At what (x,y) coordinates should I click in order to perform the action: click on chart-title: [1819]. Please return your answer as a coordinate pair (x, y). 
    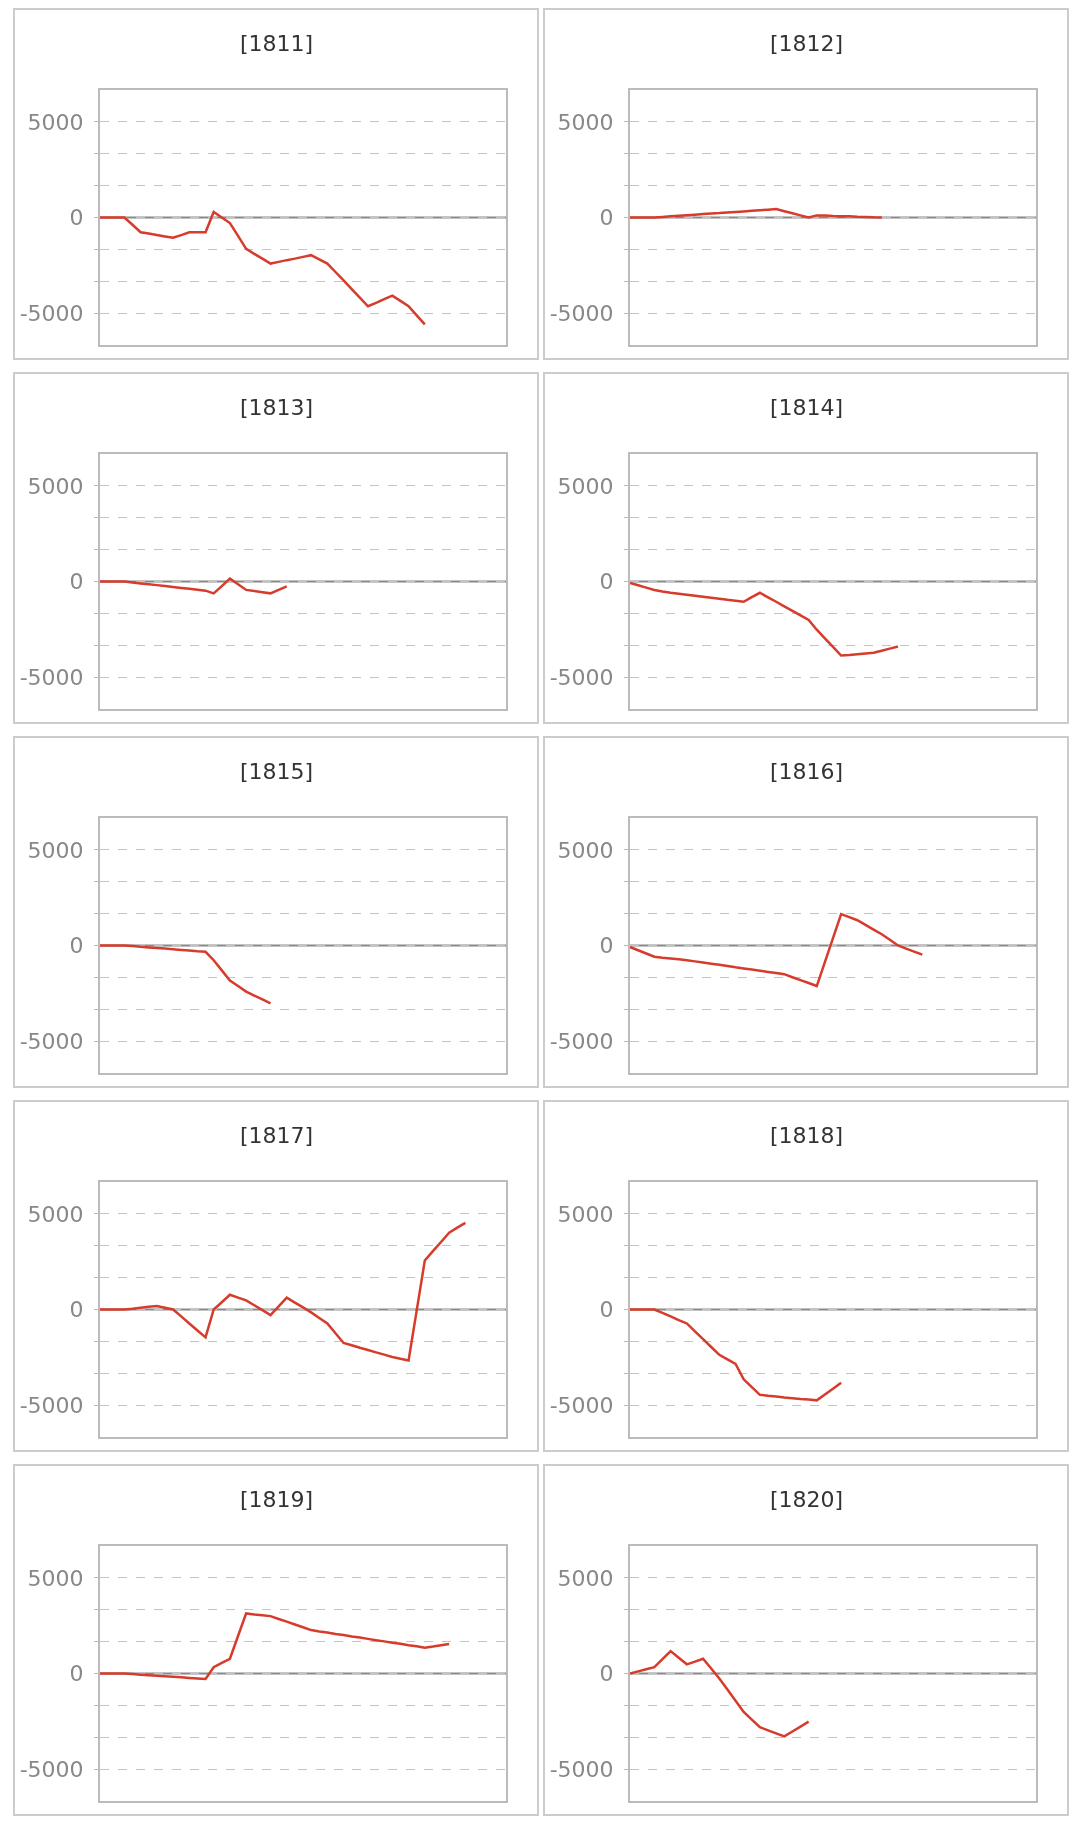
    Looking at the image, I should click on (277, 1499).